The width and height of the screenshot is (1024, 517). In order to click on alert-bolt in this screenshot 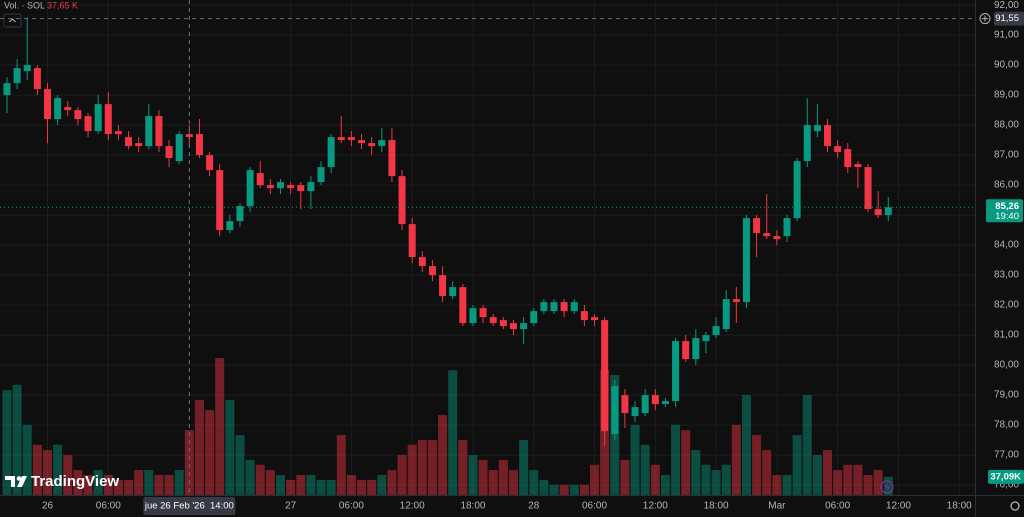, I will do `click(887, 487)`.